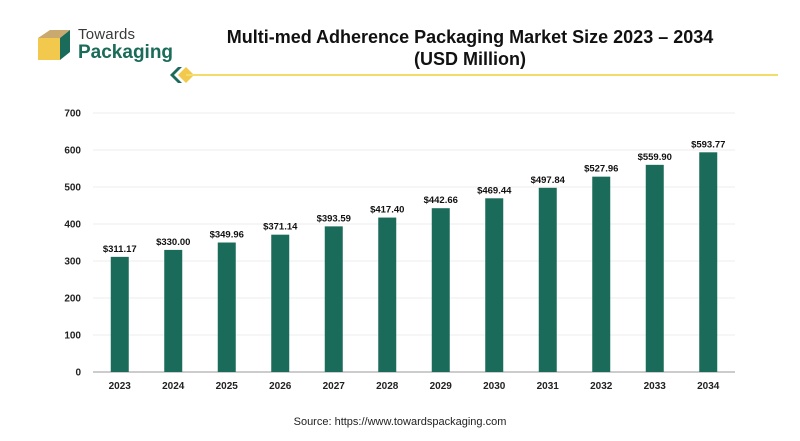  I want to click on x-tick-label: 2023, so click(120, 386).